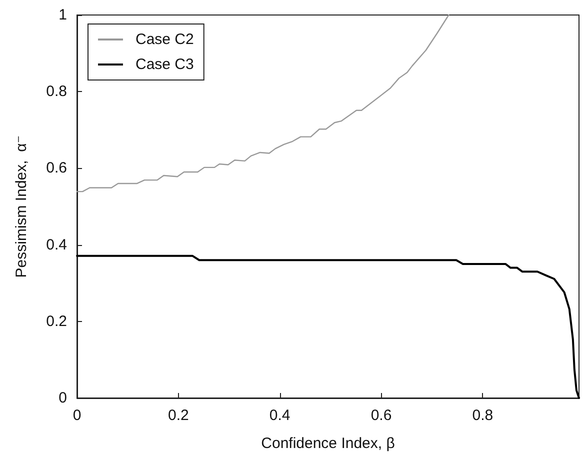  I want to click on y-tick-label: 0, so click(62, 398).